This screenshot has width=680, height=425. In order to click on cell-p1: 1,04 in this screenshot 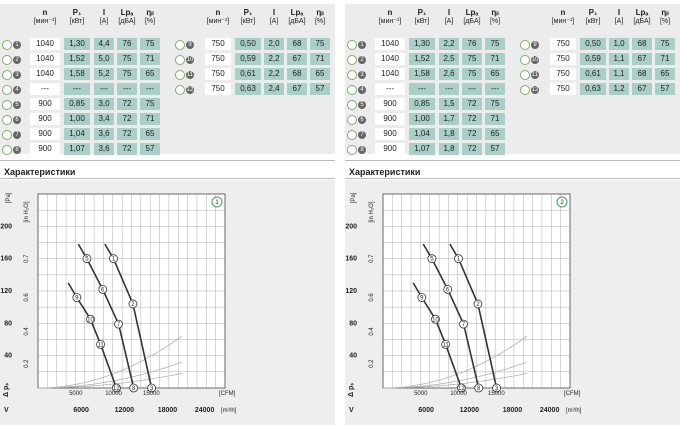, I will do `click(422, 134)`.